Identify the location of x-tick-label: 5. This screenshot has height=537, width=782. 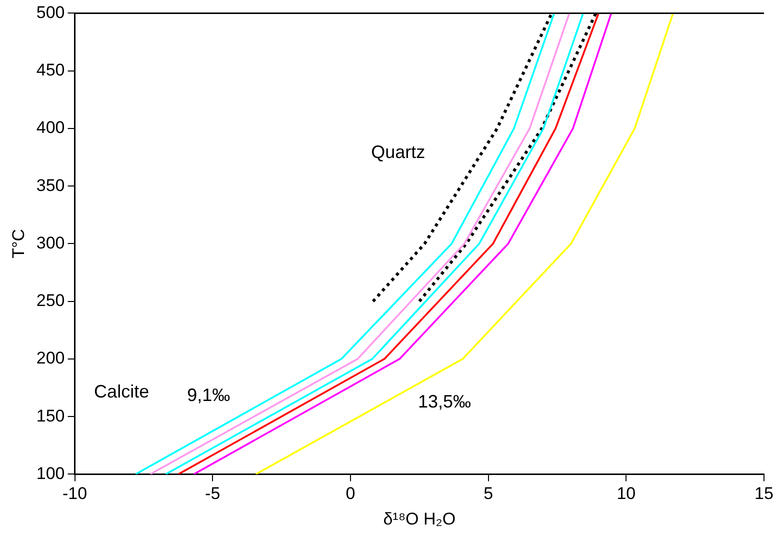
(489, 494).